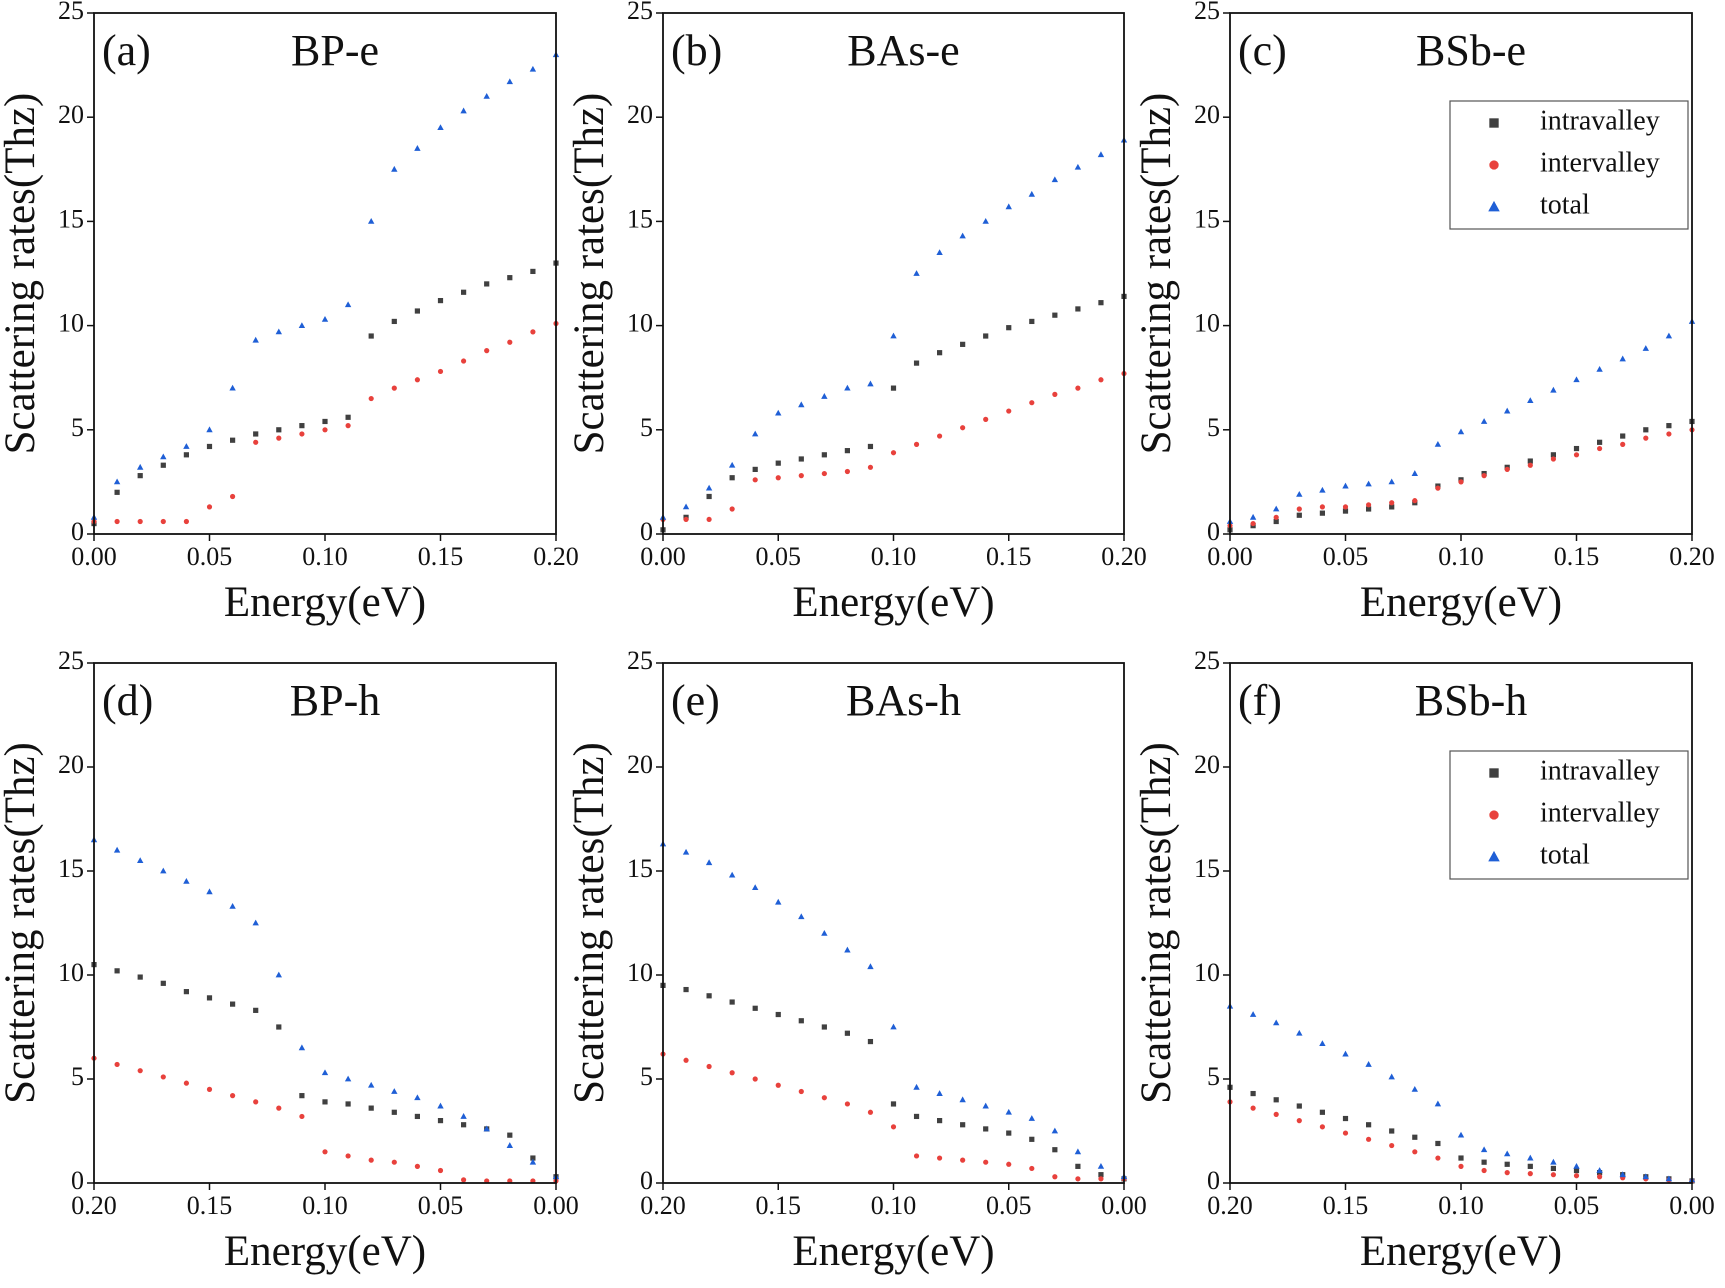  Describe the element at coordinates (589, 274) in the screenshot. I see `y-axis-label: Scattering rates(Thz)` at that location.